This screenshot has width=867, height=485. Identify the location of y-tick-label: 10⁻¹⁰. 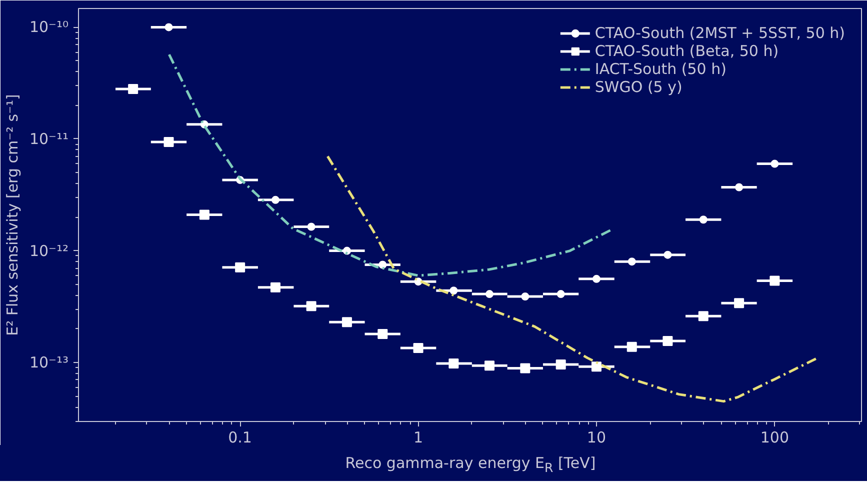
(48, 27).